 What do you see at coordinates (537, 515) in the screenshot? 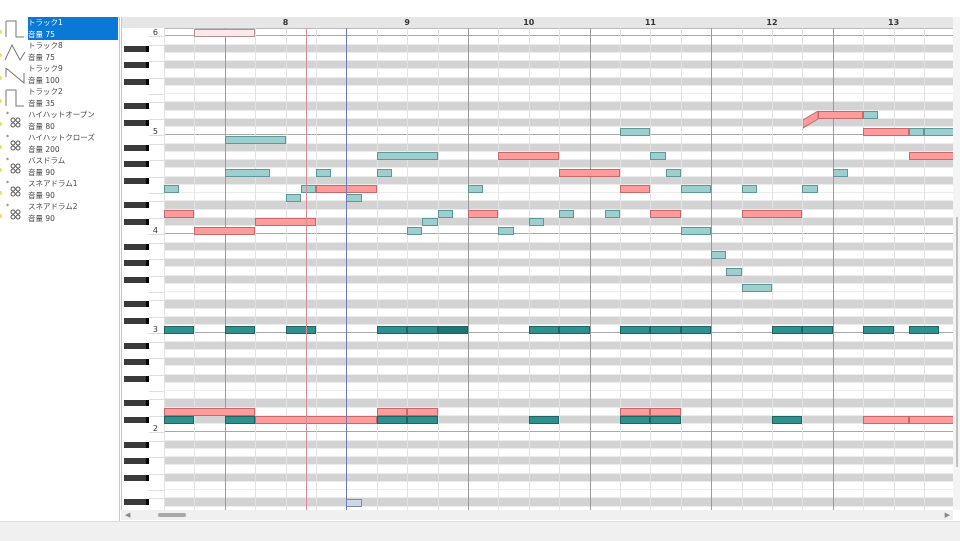
I see `horizontal-scrollbar: ◀ ▶` at bounding box center [537, 515].